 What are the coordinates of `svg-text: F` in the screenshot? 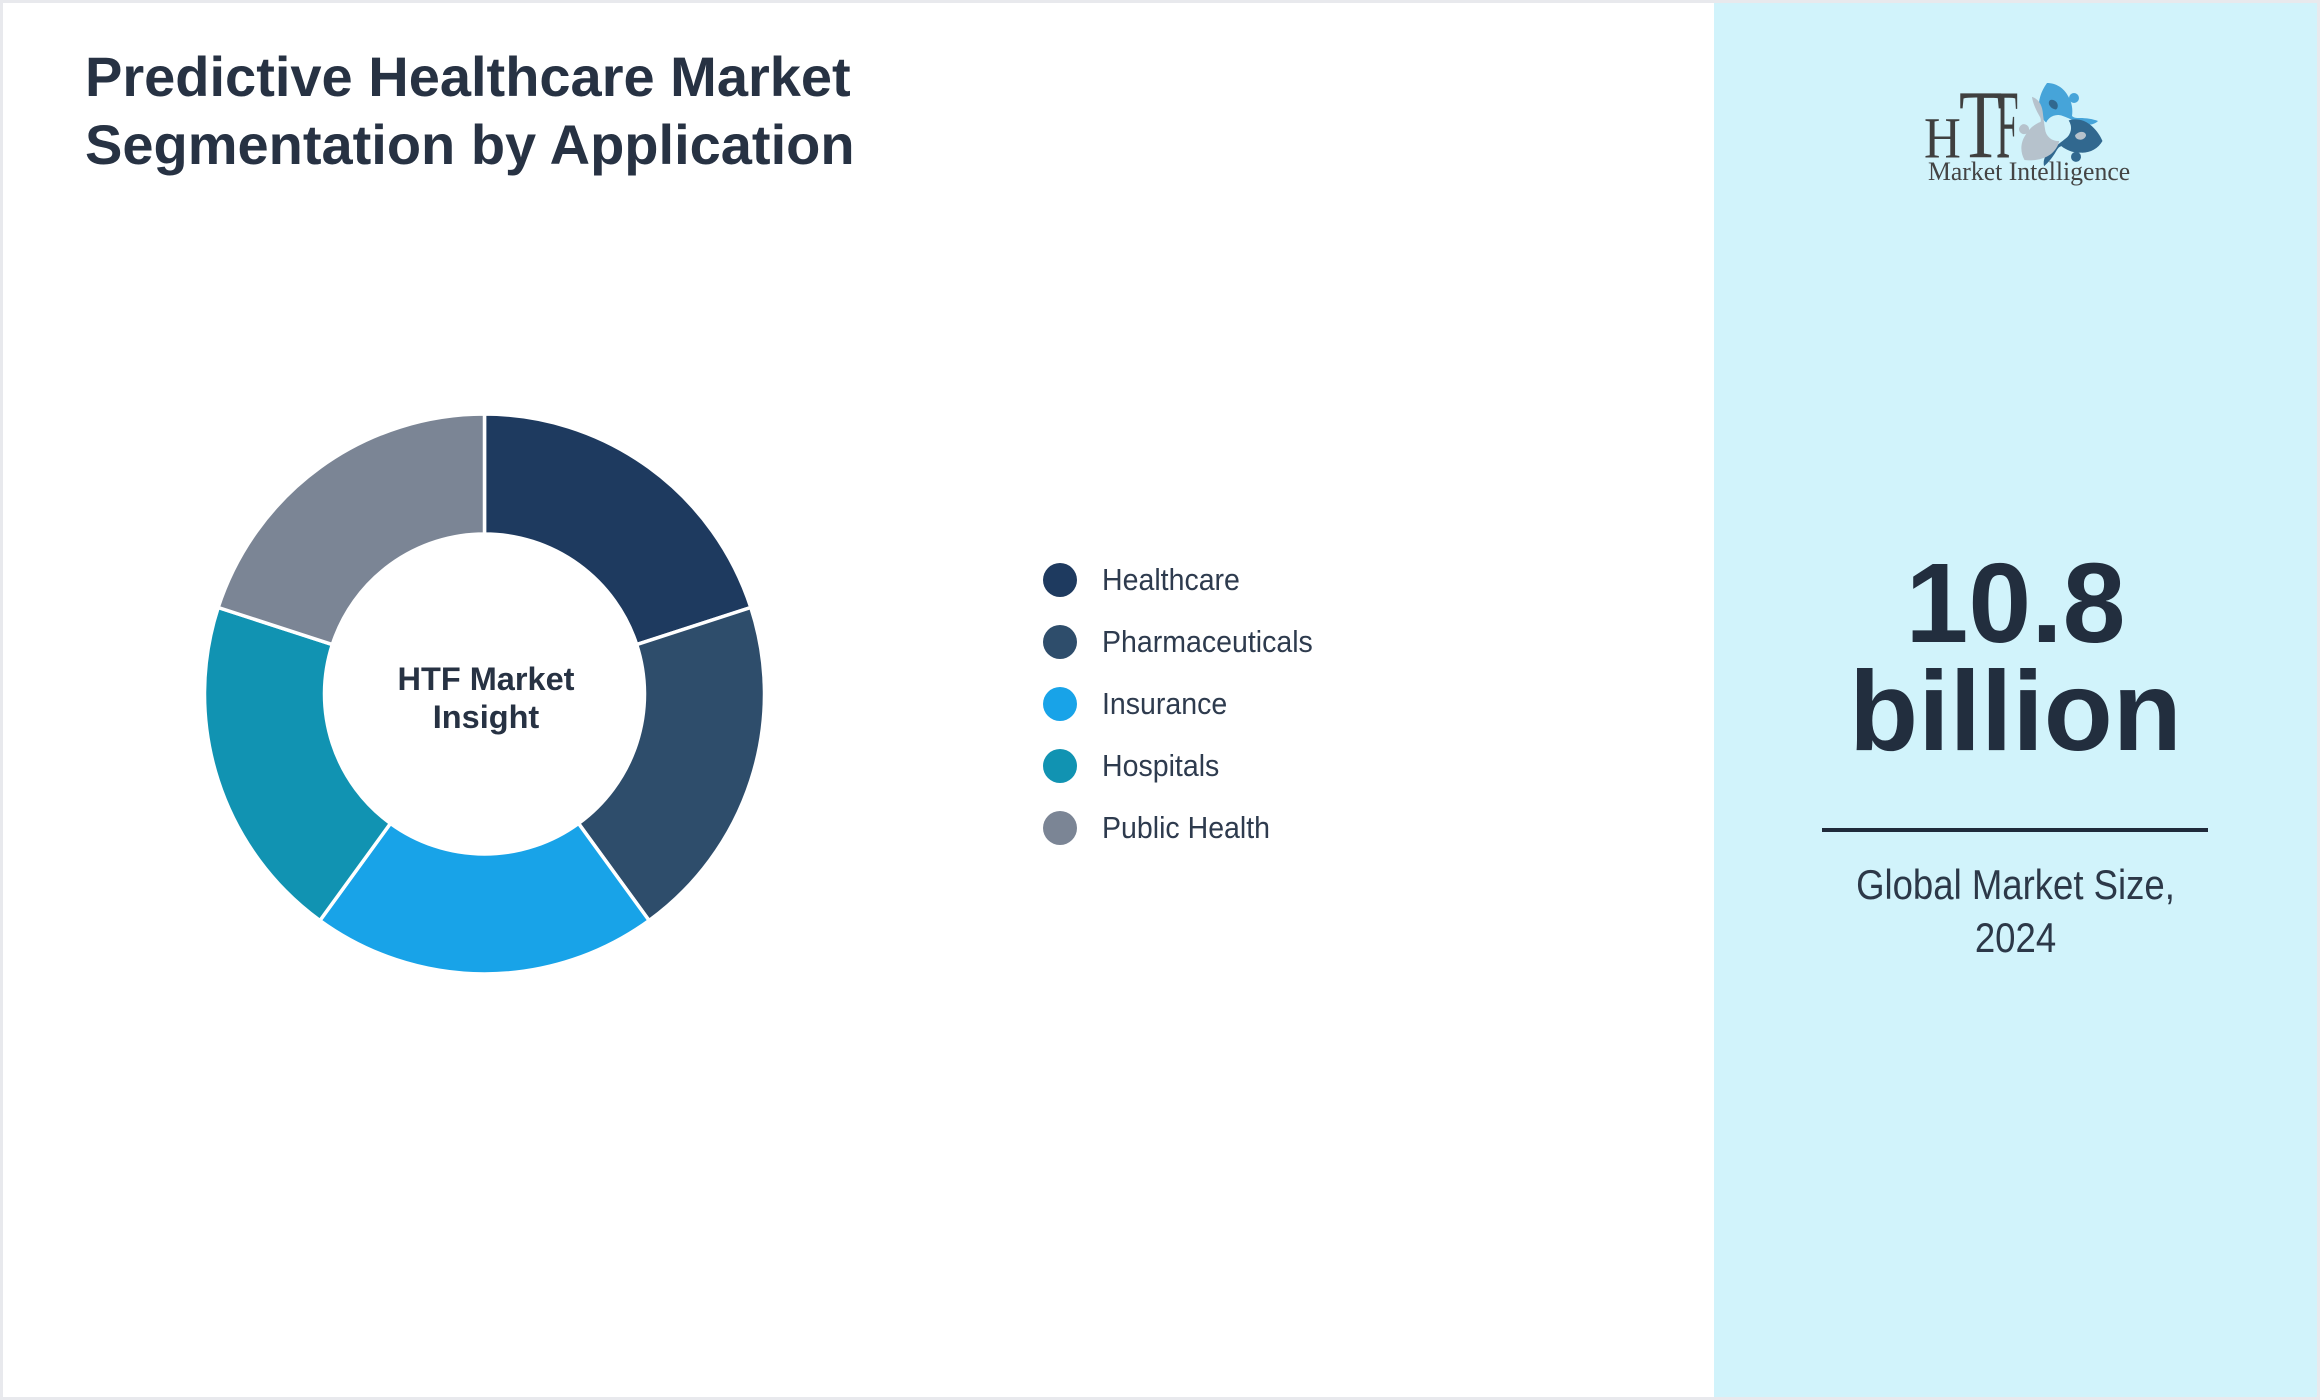 It's located at (2007, 126).